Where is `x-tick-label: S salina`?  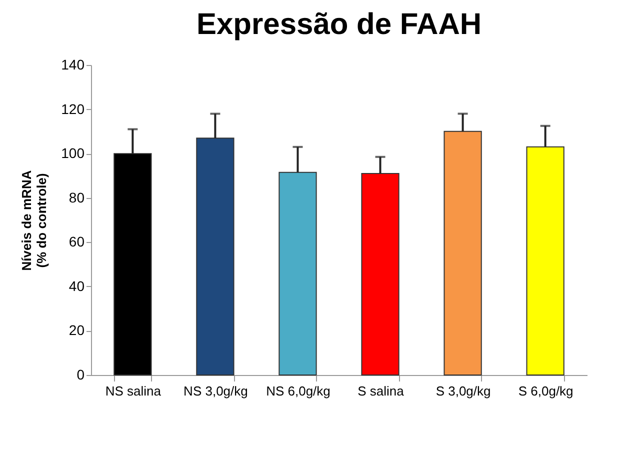 x-tick-label: S salina is located at coordinates (381, 391).